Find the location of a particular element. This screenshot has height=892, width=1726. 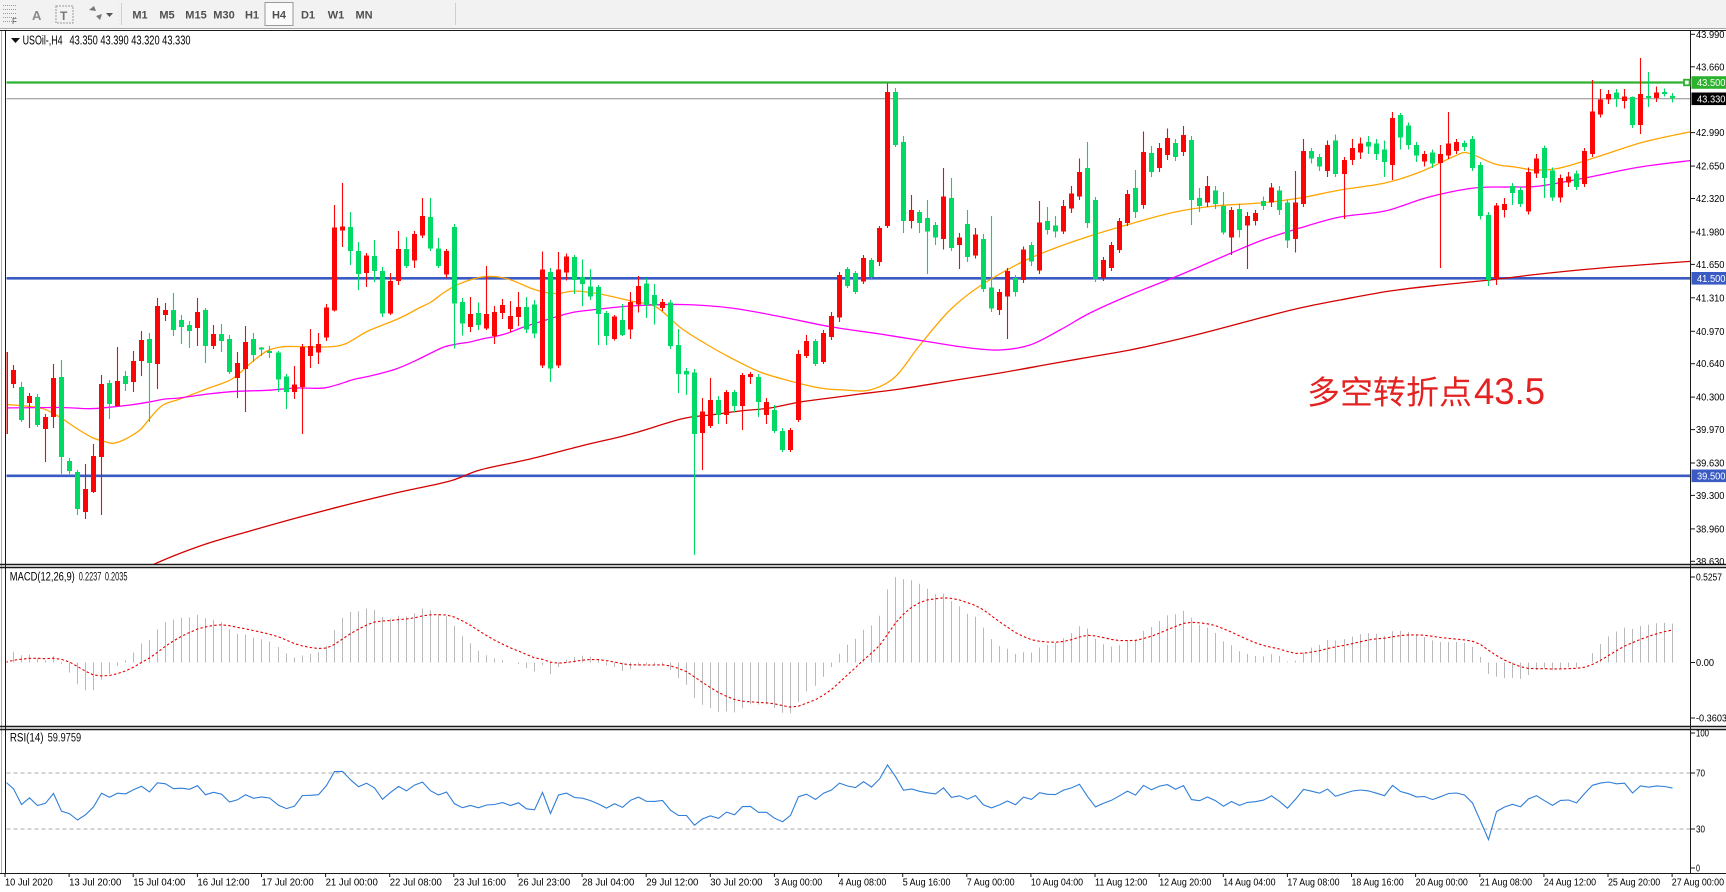

svg-text: 0.00 is located at coordinates (1705, 663).